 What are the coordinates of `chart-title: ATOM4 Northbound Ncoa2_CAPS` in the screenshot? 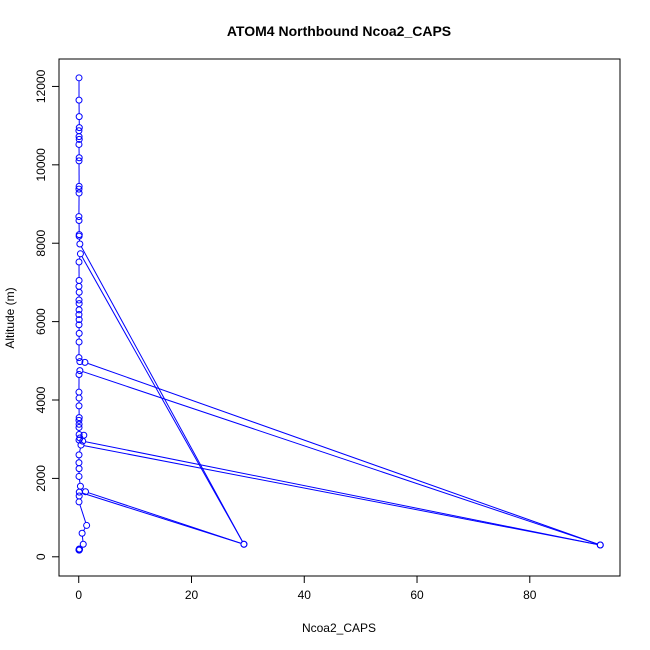 It's located at (339, 31).